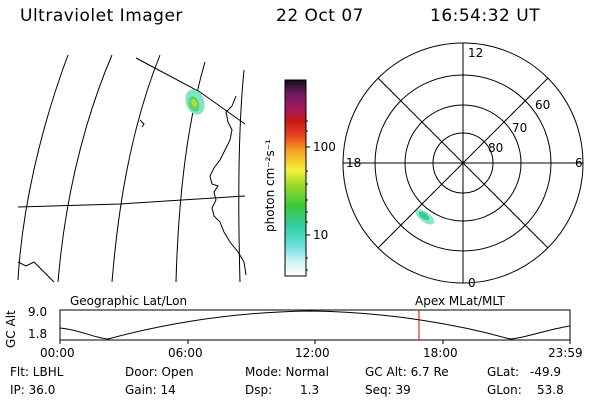  Describe the element at coordinates (321, 235) in the screenshot. I see `colorbar-tick-10: 10` at that location.